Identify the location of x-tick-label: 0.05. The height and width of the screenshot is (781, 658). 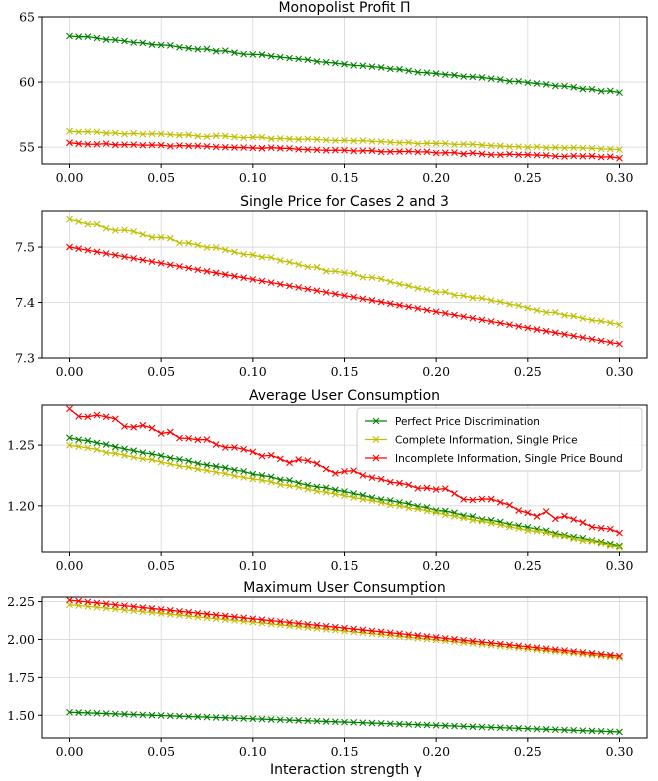
(161, 371).